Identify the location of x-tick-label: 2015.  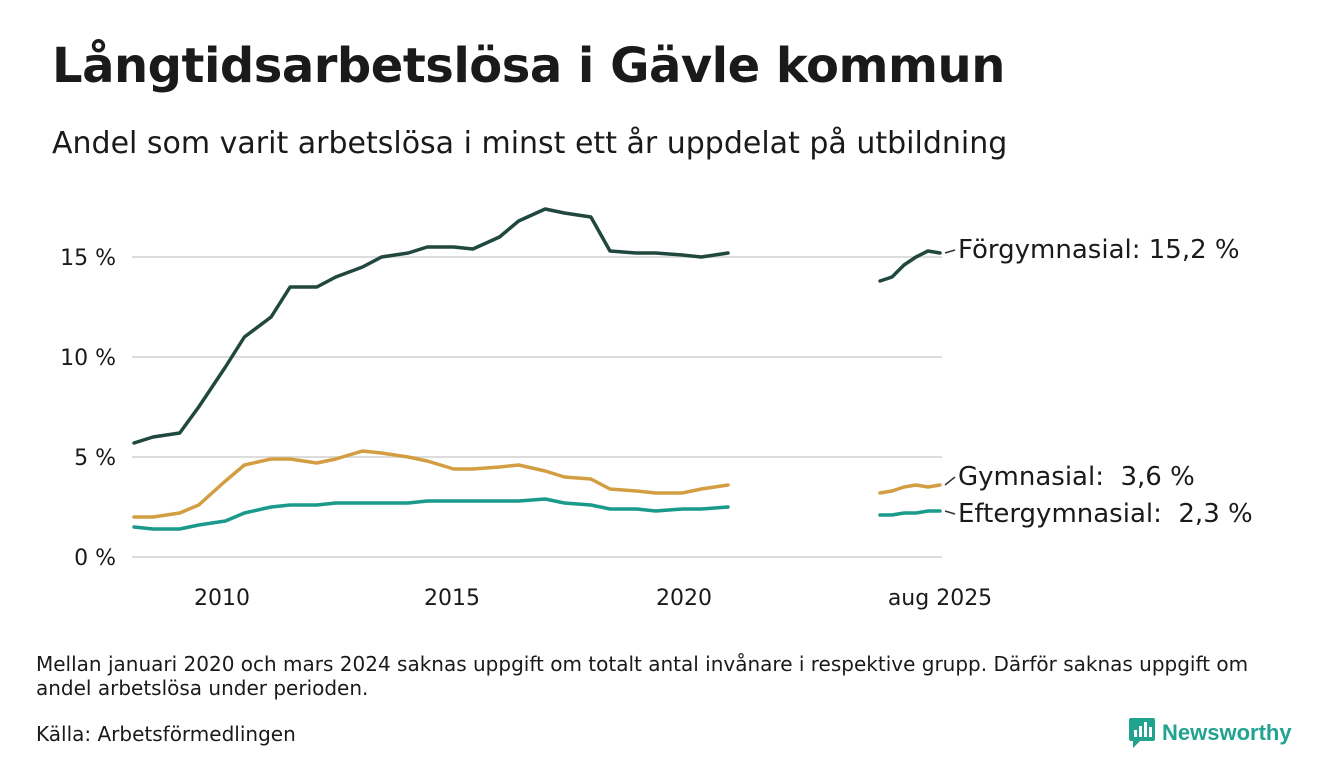
(452, 598).